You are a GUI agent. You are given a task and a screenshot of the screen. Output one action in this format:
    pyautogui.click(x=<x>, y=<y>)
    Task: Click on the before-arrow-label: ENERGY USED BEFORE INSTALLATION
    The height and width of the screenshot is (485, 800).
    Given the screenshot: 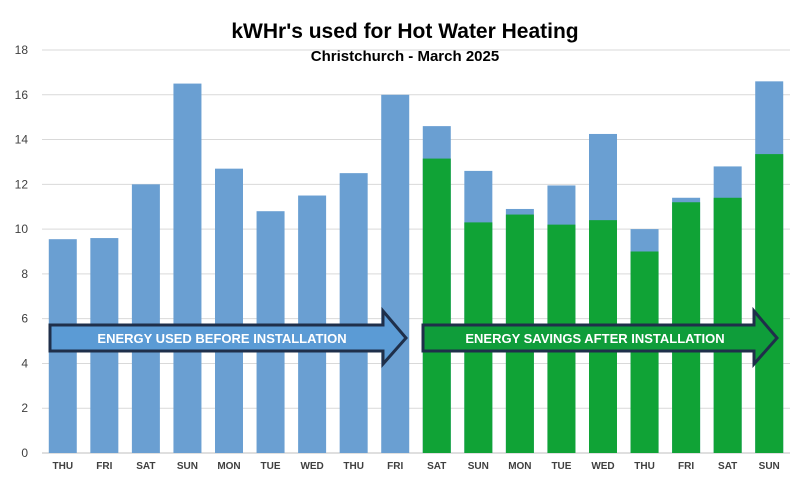 What is the action you would take?
    pyautogui.click(x=221, y=338)
    